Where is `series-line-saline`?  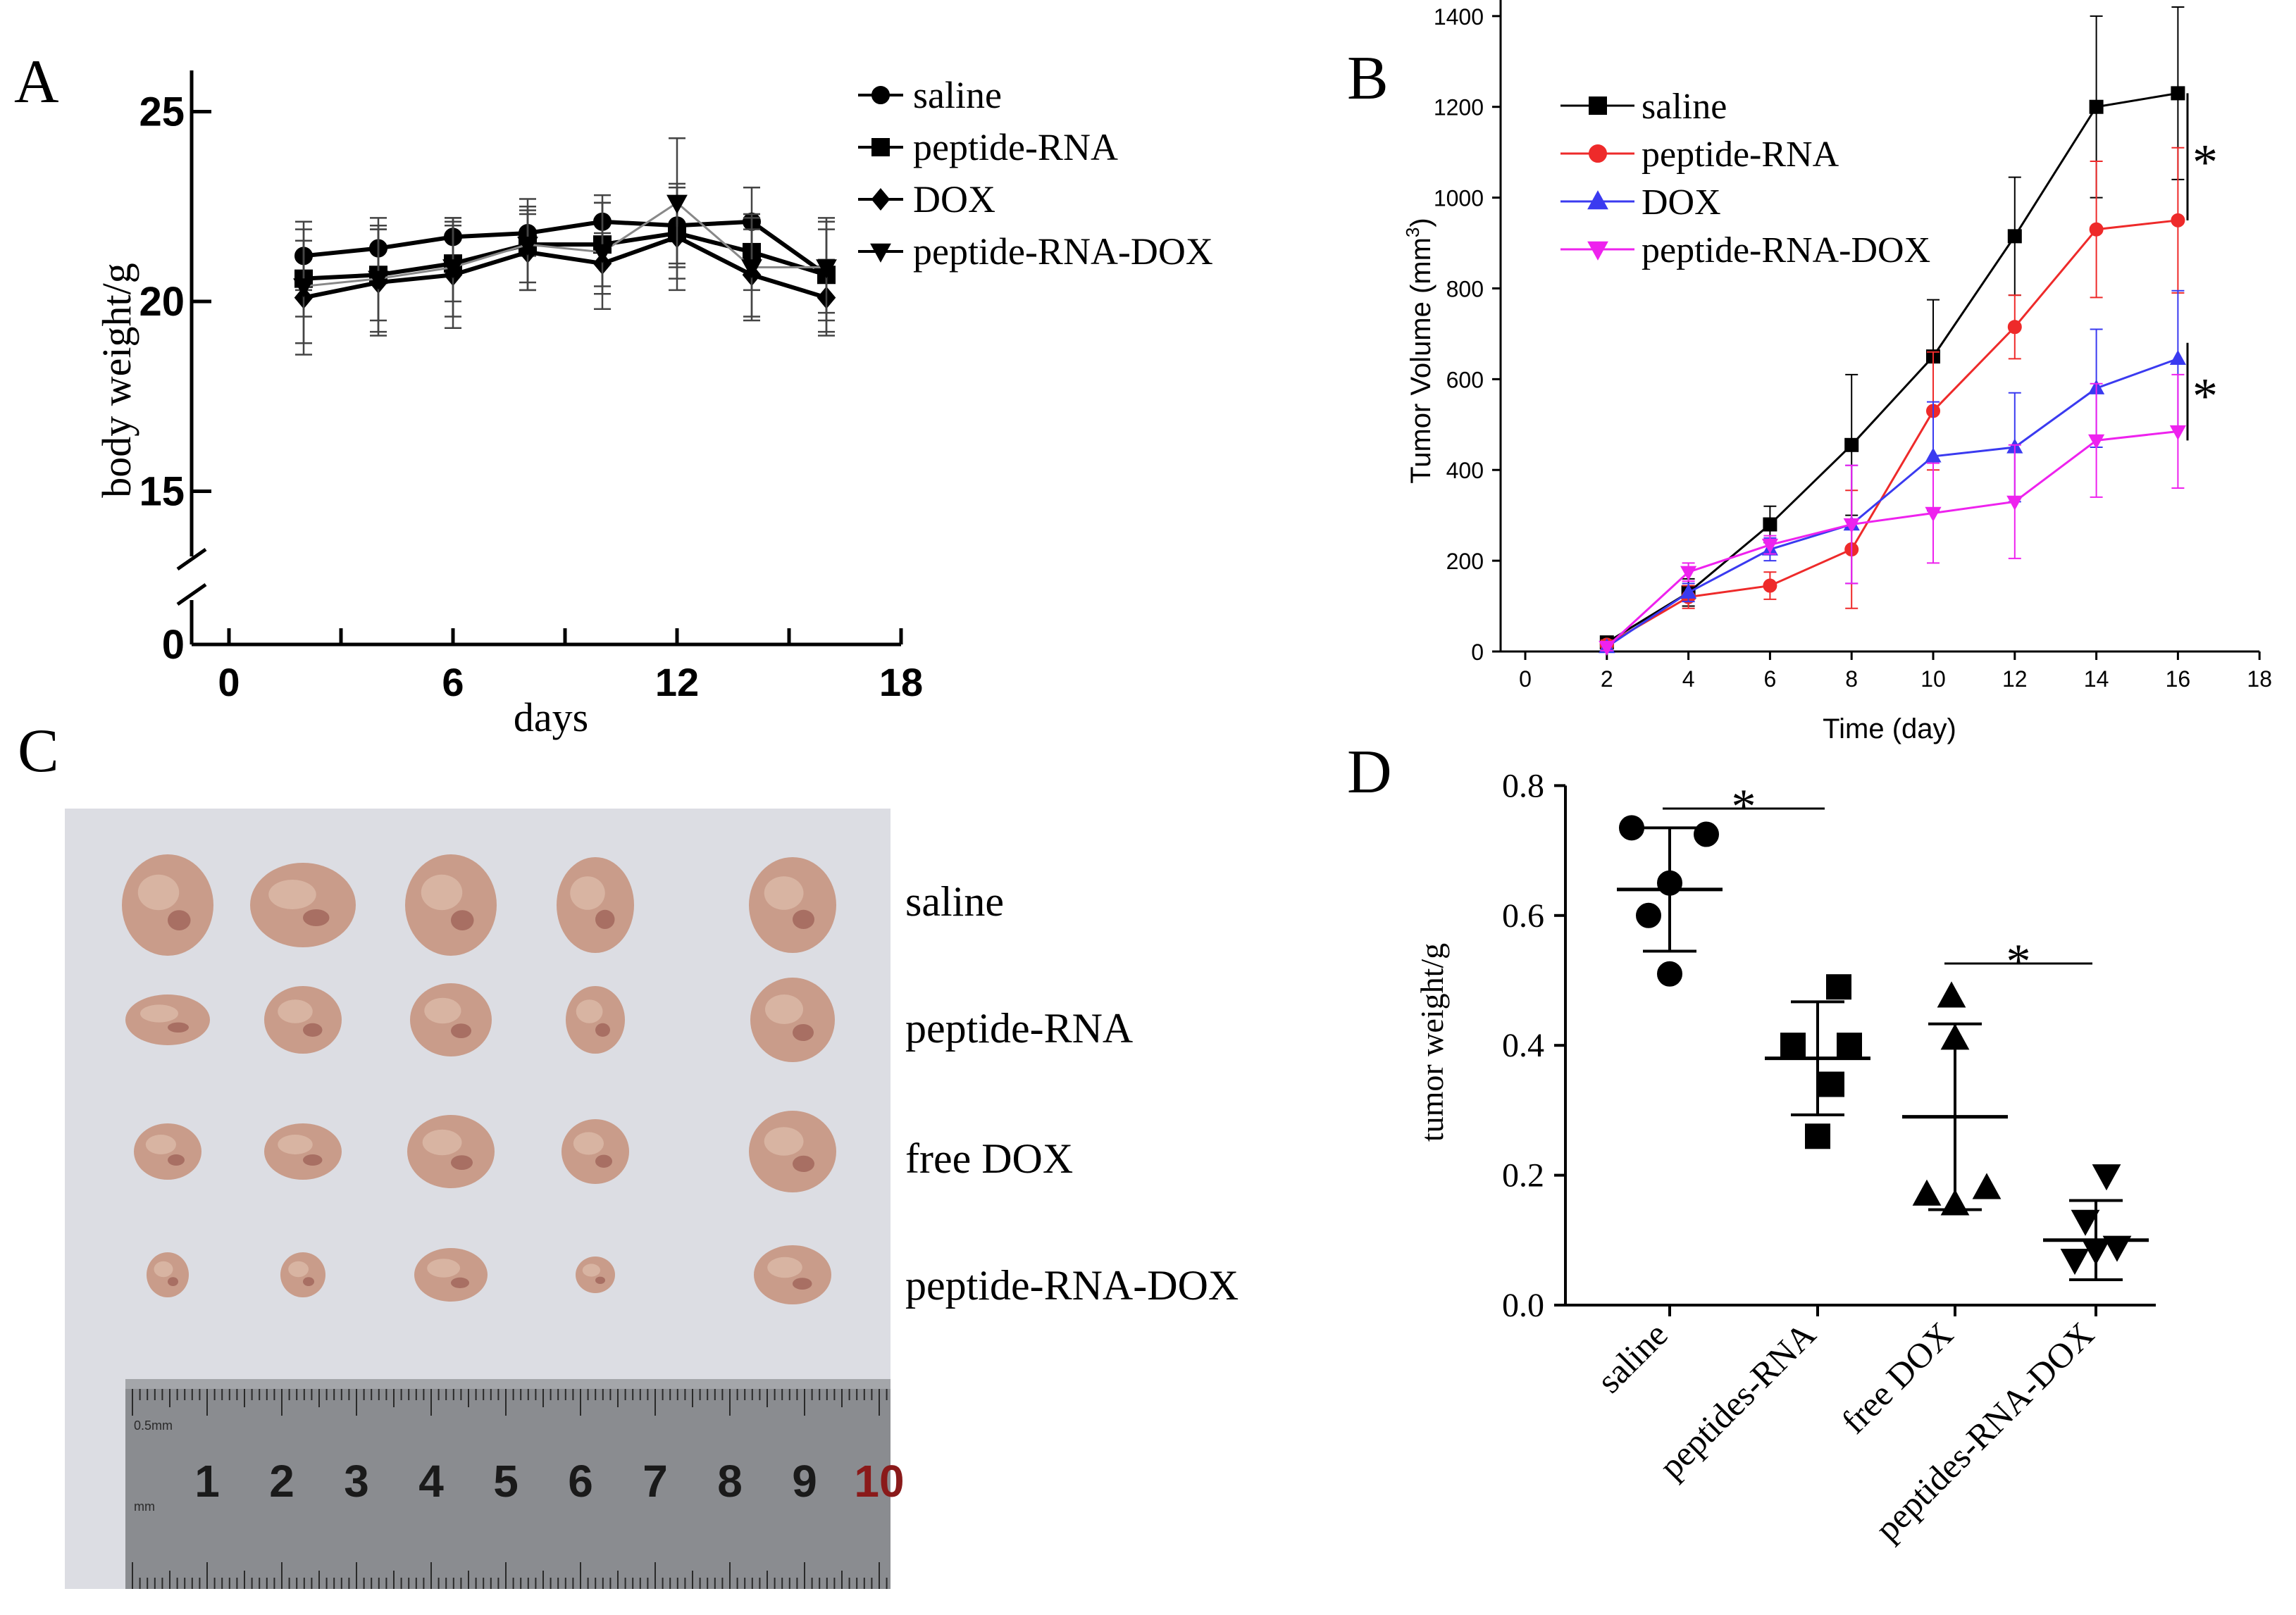 series-line-saline is located at coordinates (1892, 368).